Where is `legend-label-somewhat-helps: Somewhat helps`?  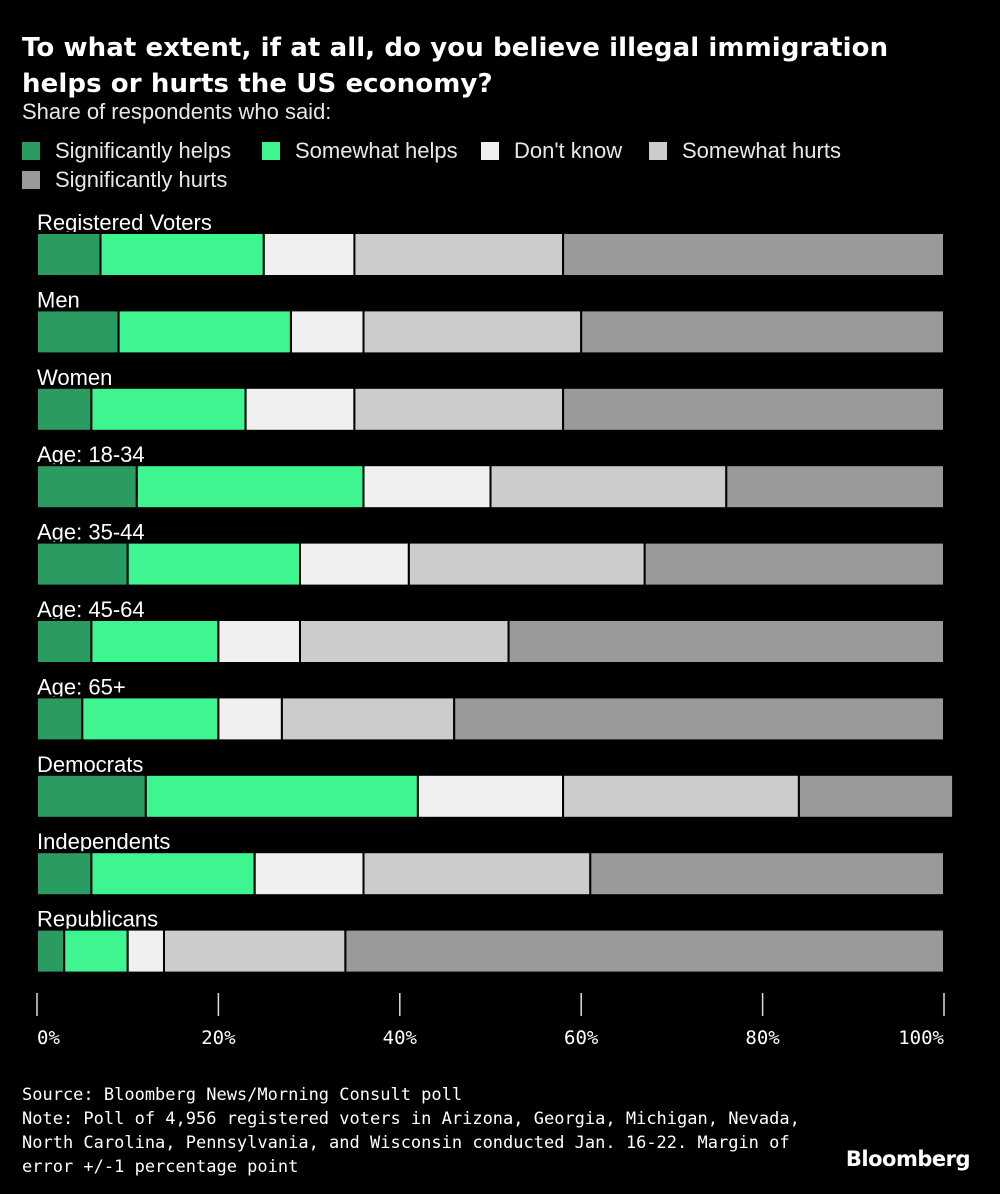
legend-label-somewhat-helps: Somewhat helps is located at coordinates (376, 150).